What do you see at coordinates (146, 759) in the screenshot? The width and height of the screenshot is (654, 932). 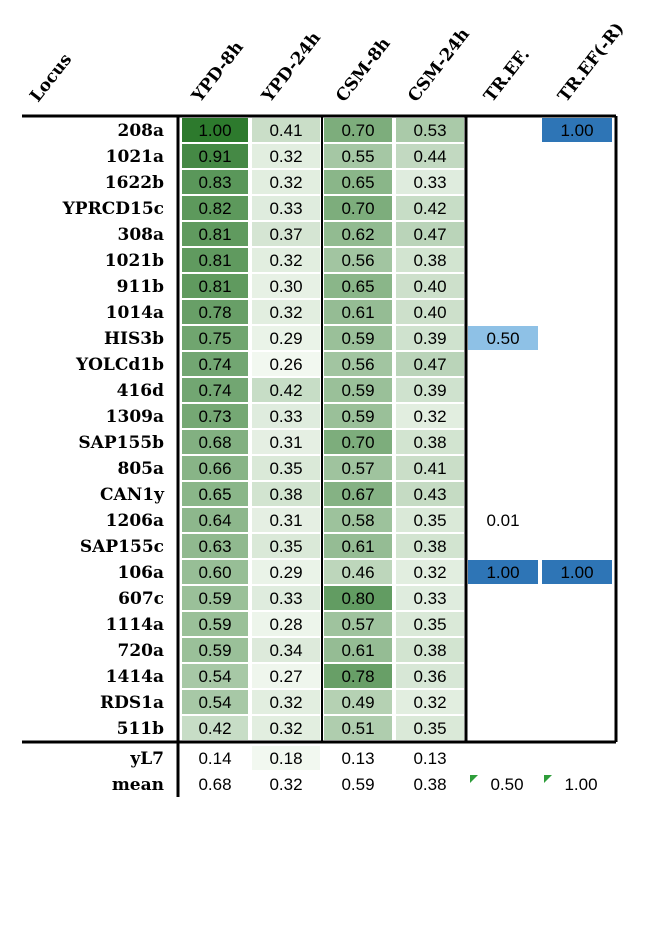 I see `summary-row-label: yL7` at bounding box center [146, 759].